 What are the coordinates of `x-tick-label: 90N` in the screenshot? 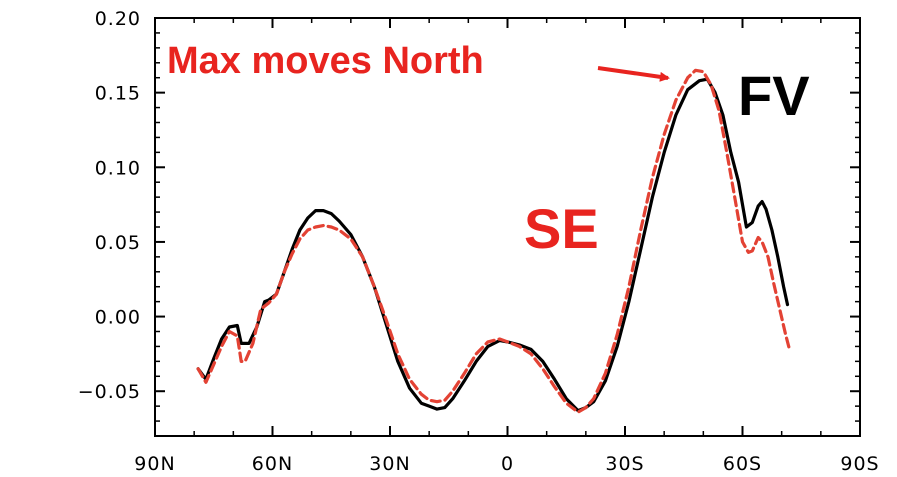 It's located at (154, 464).